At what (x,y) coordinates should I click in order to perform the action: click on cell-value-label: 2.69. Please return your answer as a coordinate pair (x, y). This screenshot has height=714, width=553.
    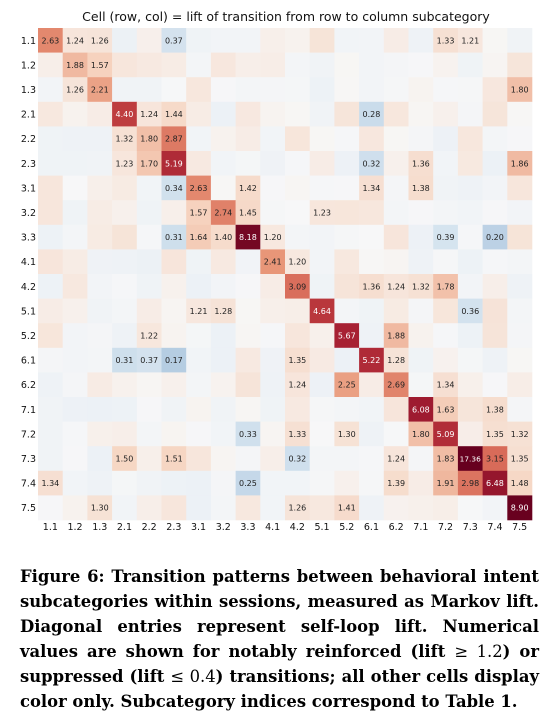
    Looking at the image, I should click on (396, 385).